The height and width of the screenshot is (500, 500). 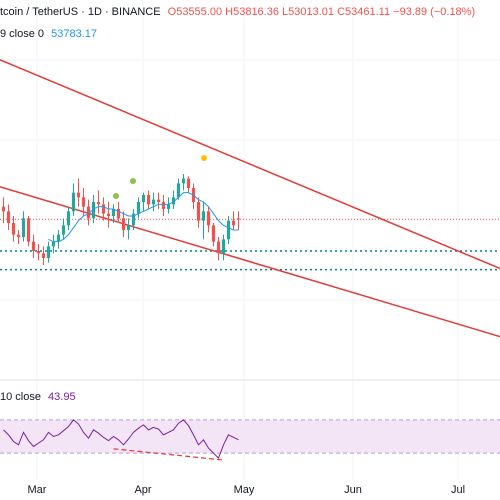 What do you see at coordinates (22, 34) in the screenshot?
I see `ma-label: 9 close 0` at bounding box center [22, 34].